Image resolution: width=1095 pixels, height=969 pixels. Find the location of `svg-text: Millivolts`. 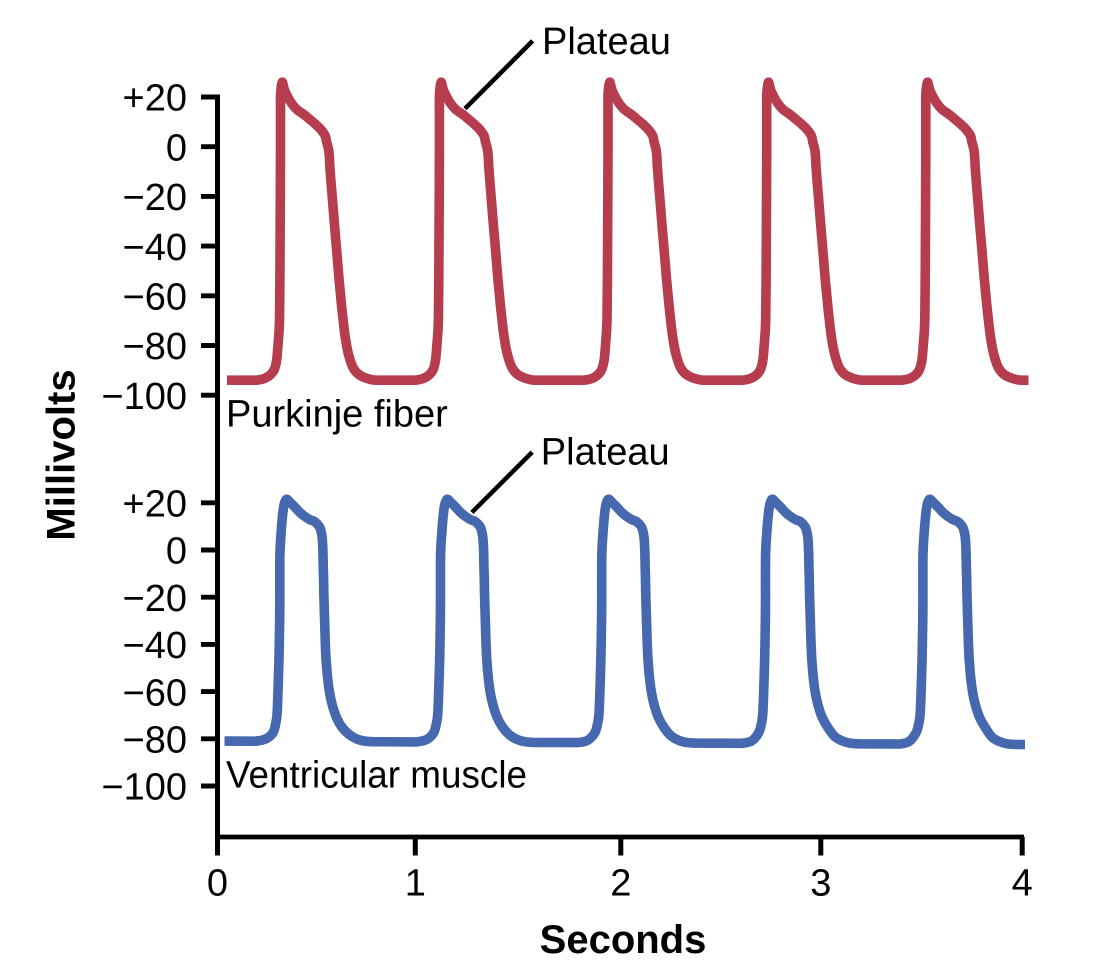

svg-text: Millivolts is located at coordinates (62, 454).